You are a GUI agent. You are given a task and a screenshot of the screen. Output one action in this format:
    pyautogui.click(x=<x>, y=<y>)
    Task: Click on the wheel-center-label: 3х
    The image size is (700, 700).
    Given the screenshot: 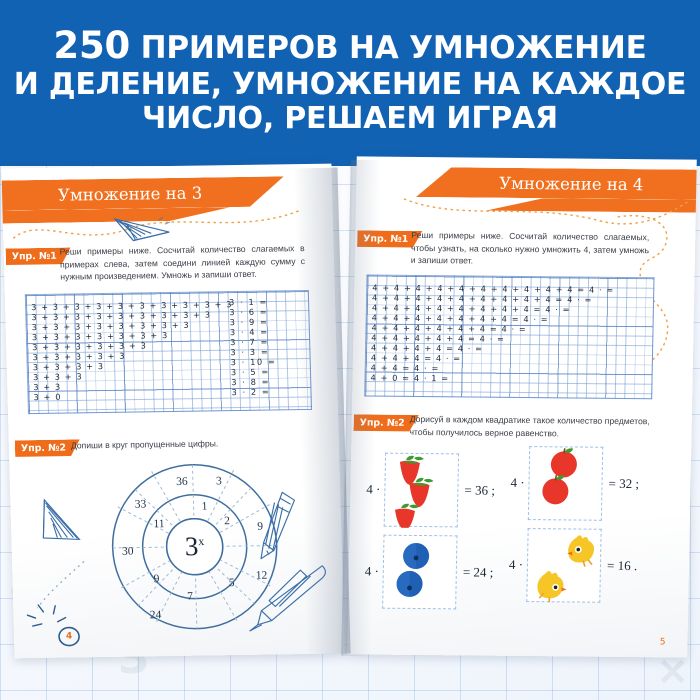 What is the action you would take?
    pyautogui.click(x=195, y=546)
    